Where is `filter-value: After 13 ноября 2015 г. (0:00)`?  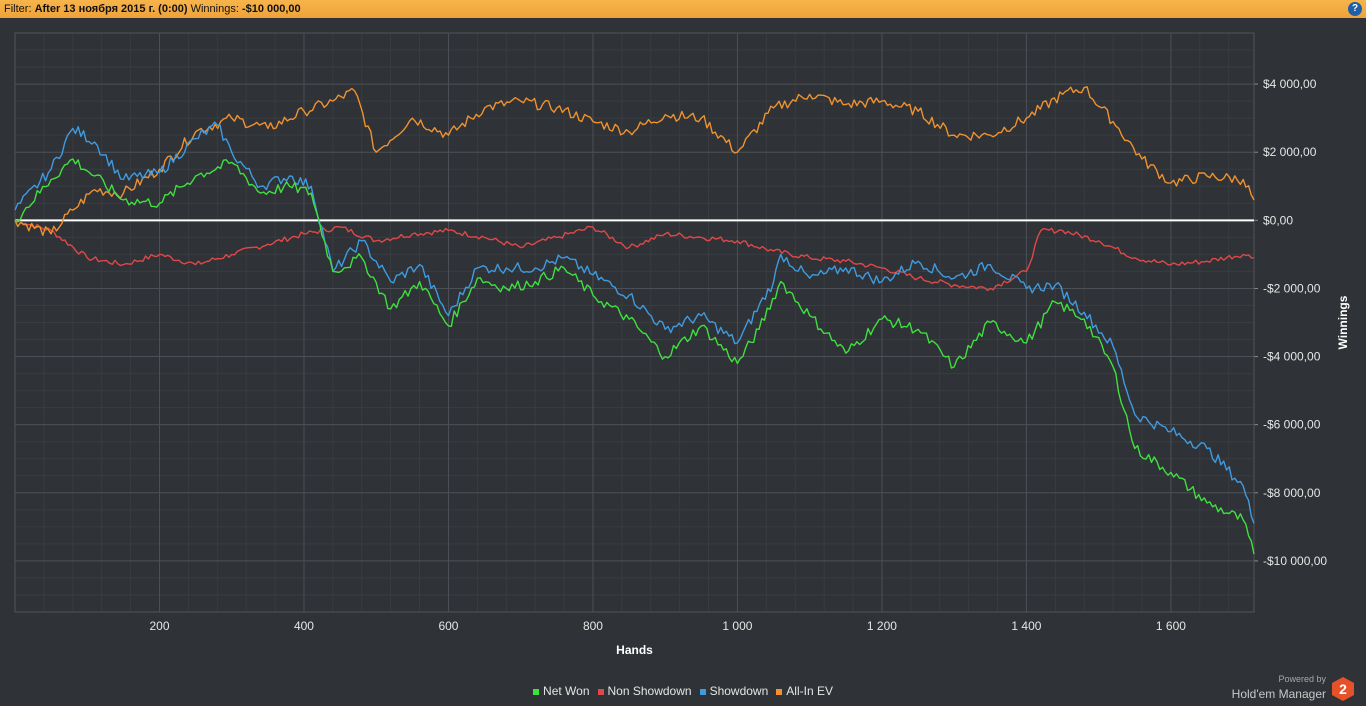
filter-value: After 13 ноября 2015 г. (0:00) is located at coordinates (111, 9).